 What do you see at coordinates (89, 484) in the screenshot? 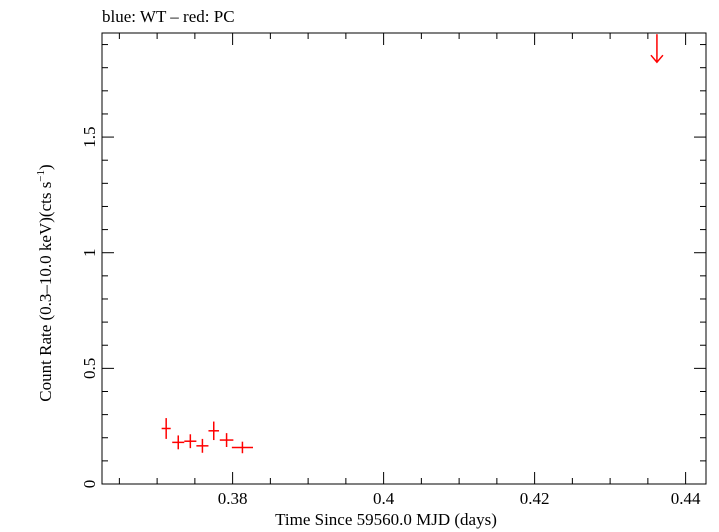
I see `y-tick-label: 0` at bounding box center [89, 484].